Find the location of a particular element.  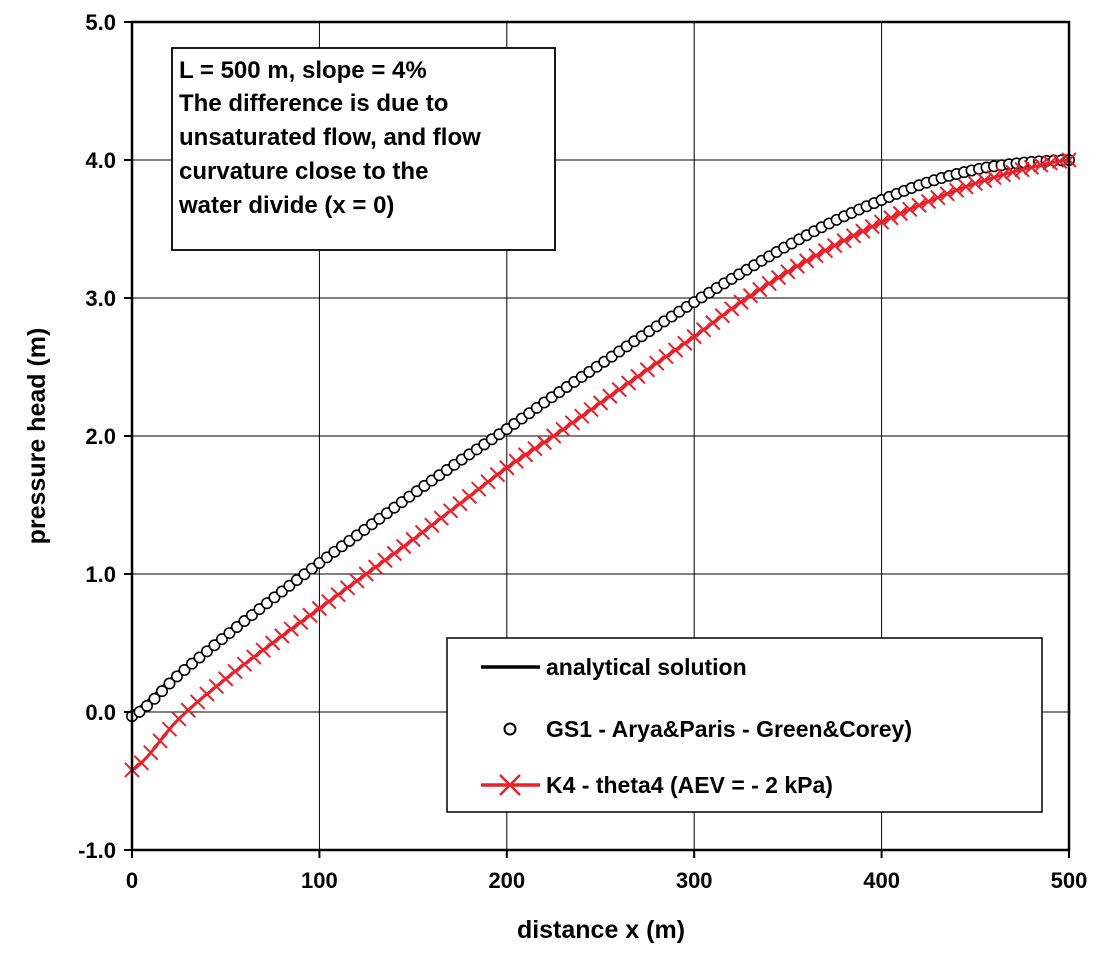

x-tick-label: 200 is located at coordinates (506, 880).